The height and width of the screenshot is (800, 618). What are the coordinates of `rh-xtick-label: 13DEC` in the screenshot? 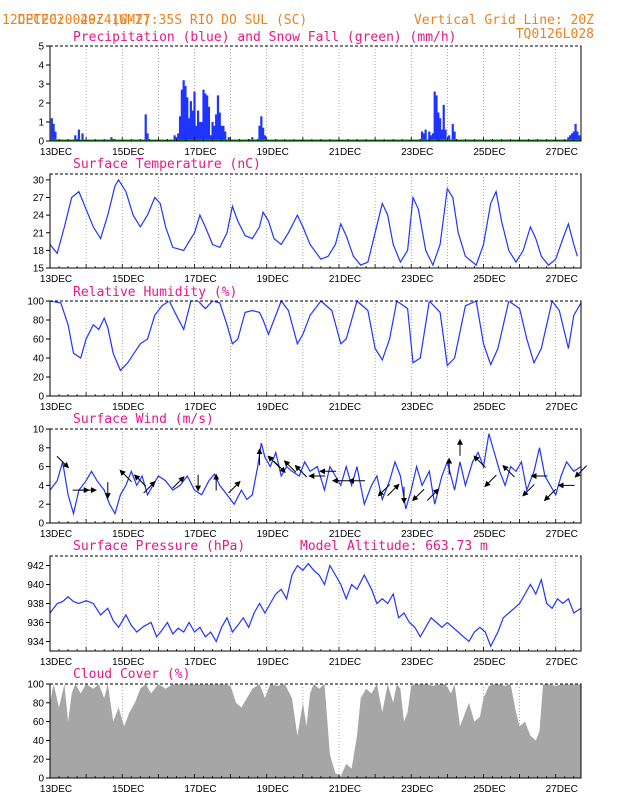 It's located at (56, 407).